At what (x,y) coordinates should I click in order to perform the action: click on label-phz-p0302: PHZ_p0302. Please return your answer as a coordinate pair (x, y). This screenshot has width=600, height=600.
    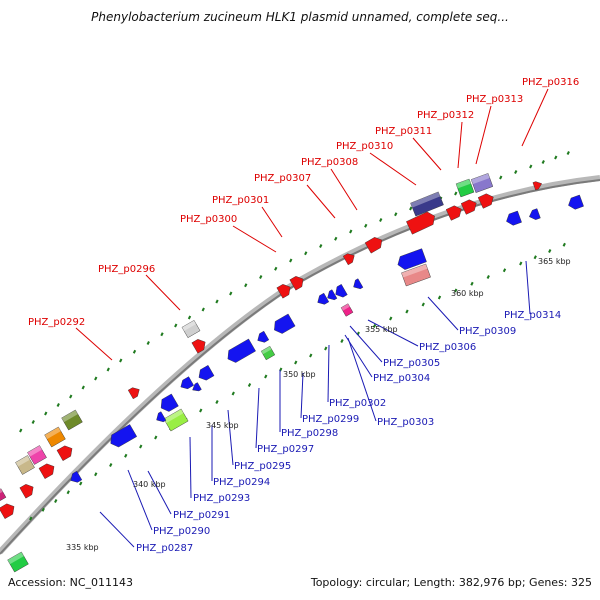
    Looking at the image, I should click on (357, 403).